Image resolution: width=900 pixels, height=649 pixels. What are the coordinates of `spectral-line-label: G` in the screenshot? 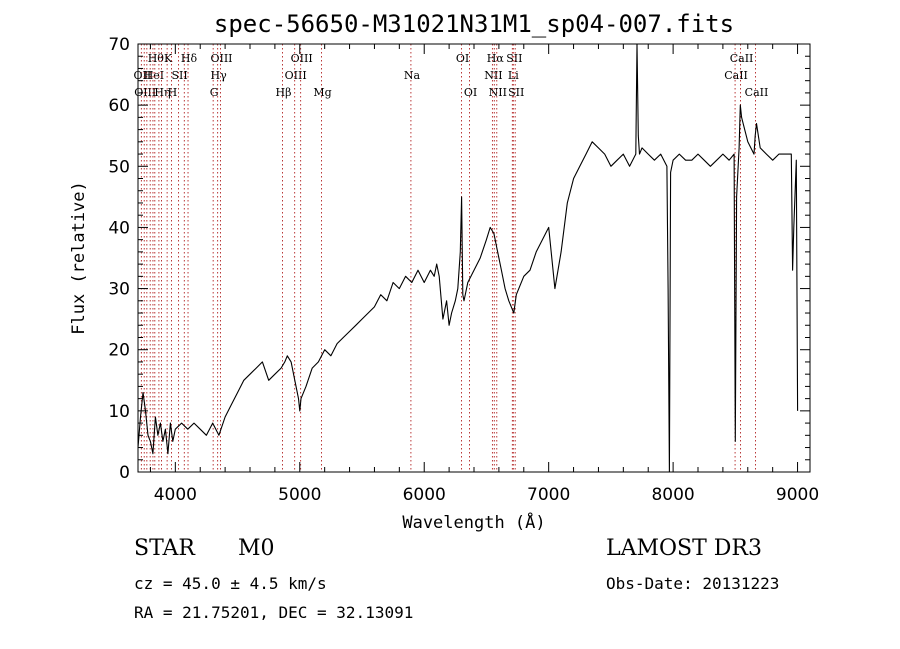 It's located at (214, 92).